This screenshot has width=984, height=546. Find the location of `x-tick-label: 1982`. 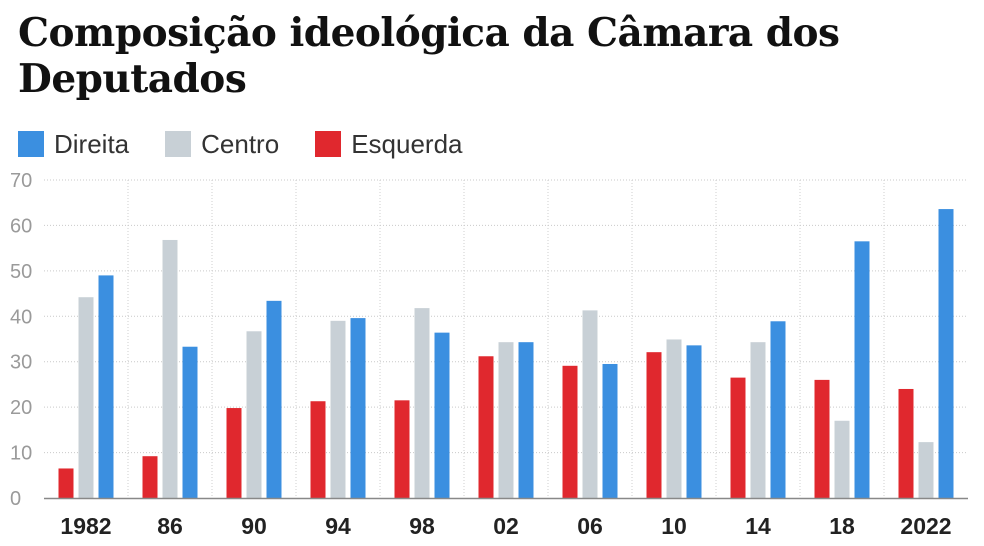

x-tick-label: 1982 is located at coordinates (85, 526).